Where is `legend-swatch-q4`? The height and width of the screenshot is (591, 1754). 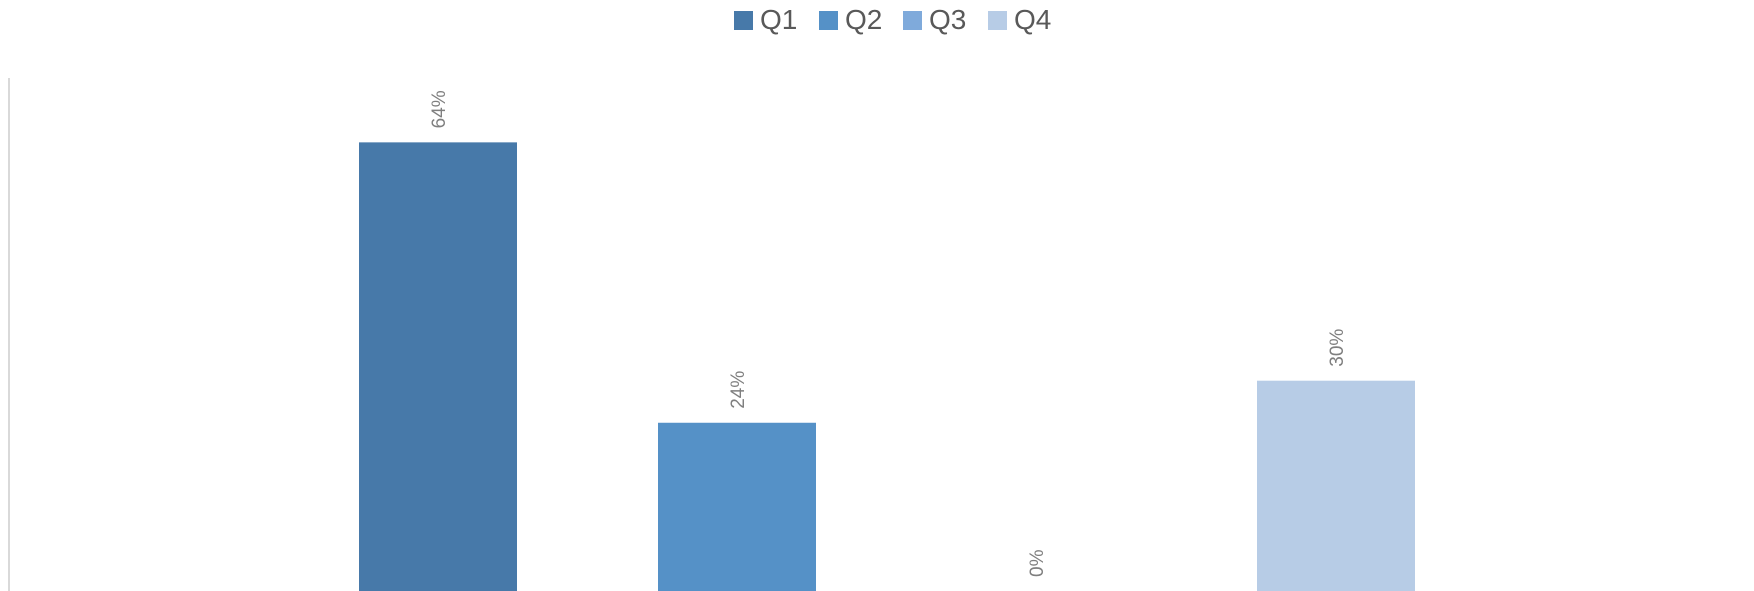
legend-swatch-q4 is located at coordinates (997, 20).